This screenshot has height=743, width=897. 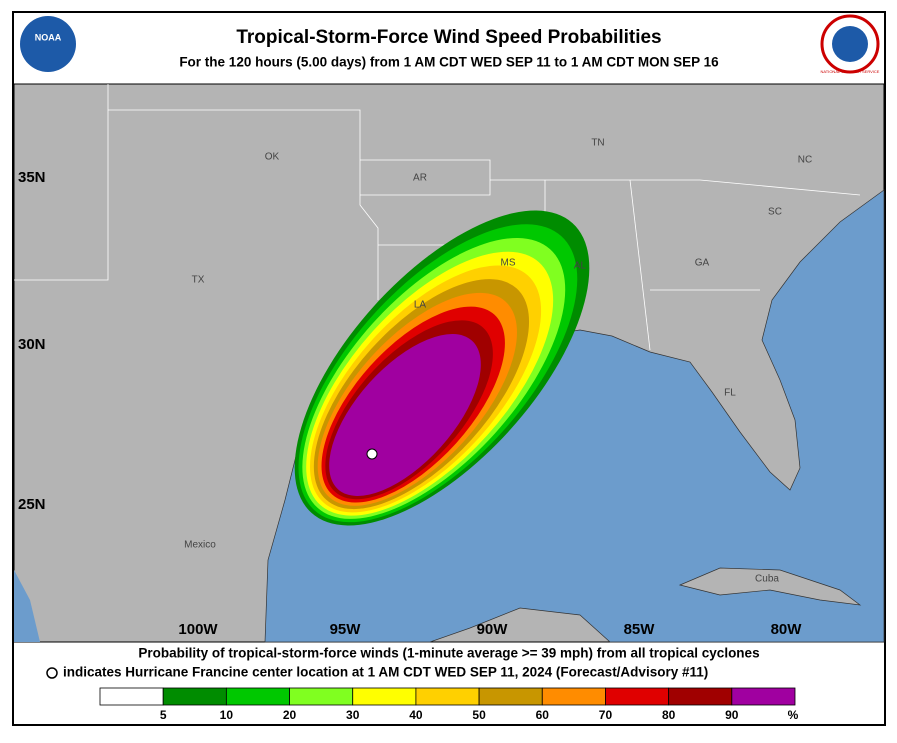 What do you see at coordinates (775, 212) in the screenshot?
I see `region-label: SC` at bounding box center [775, 212].